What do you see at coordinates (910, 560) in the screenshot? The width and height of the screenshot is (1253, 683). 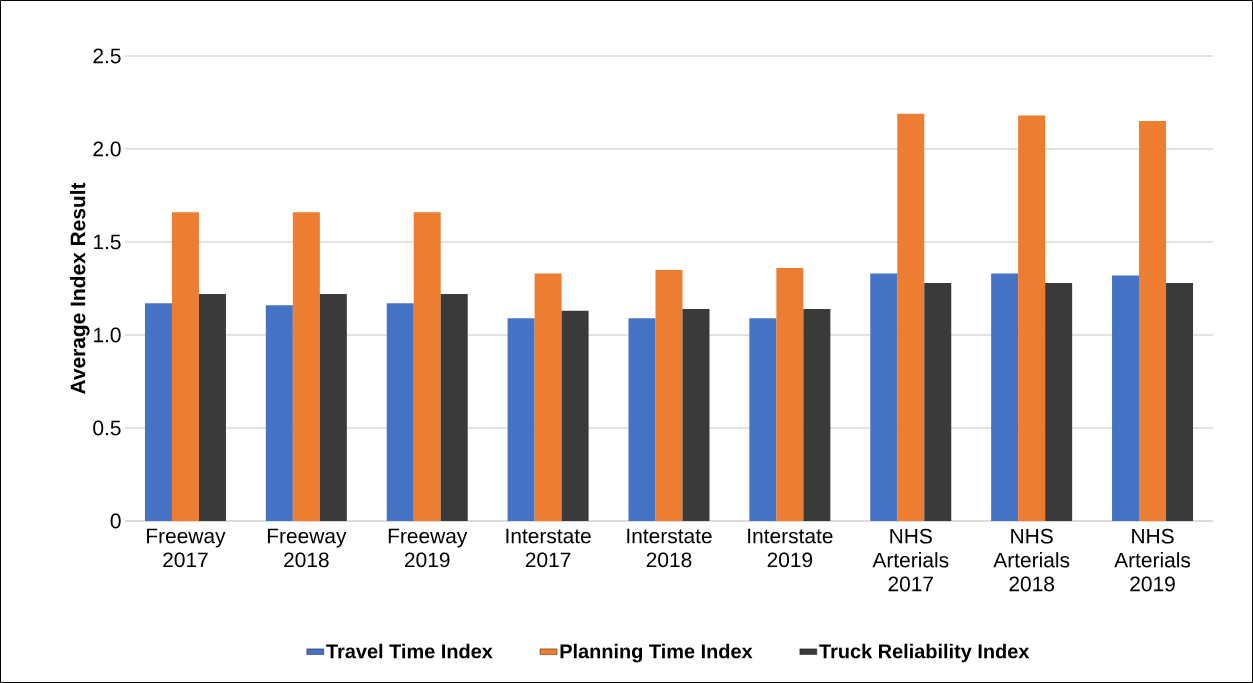 I see `x-tick-label: NHS Arterials 2017` at bounding box center [910, 560].